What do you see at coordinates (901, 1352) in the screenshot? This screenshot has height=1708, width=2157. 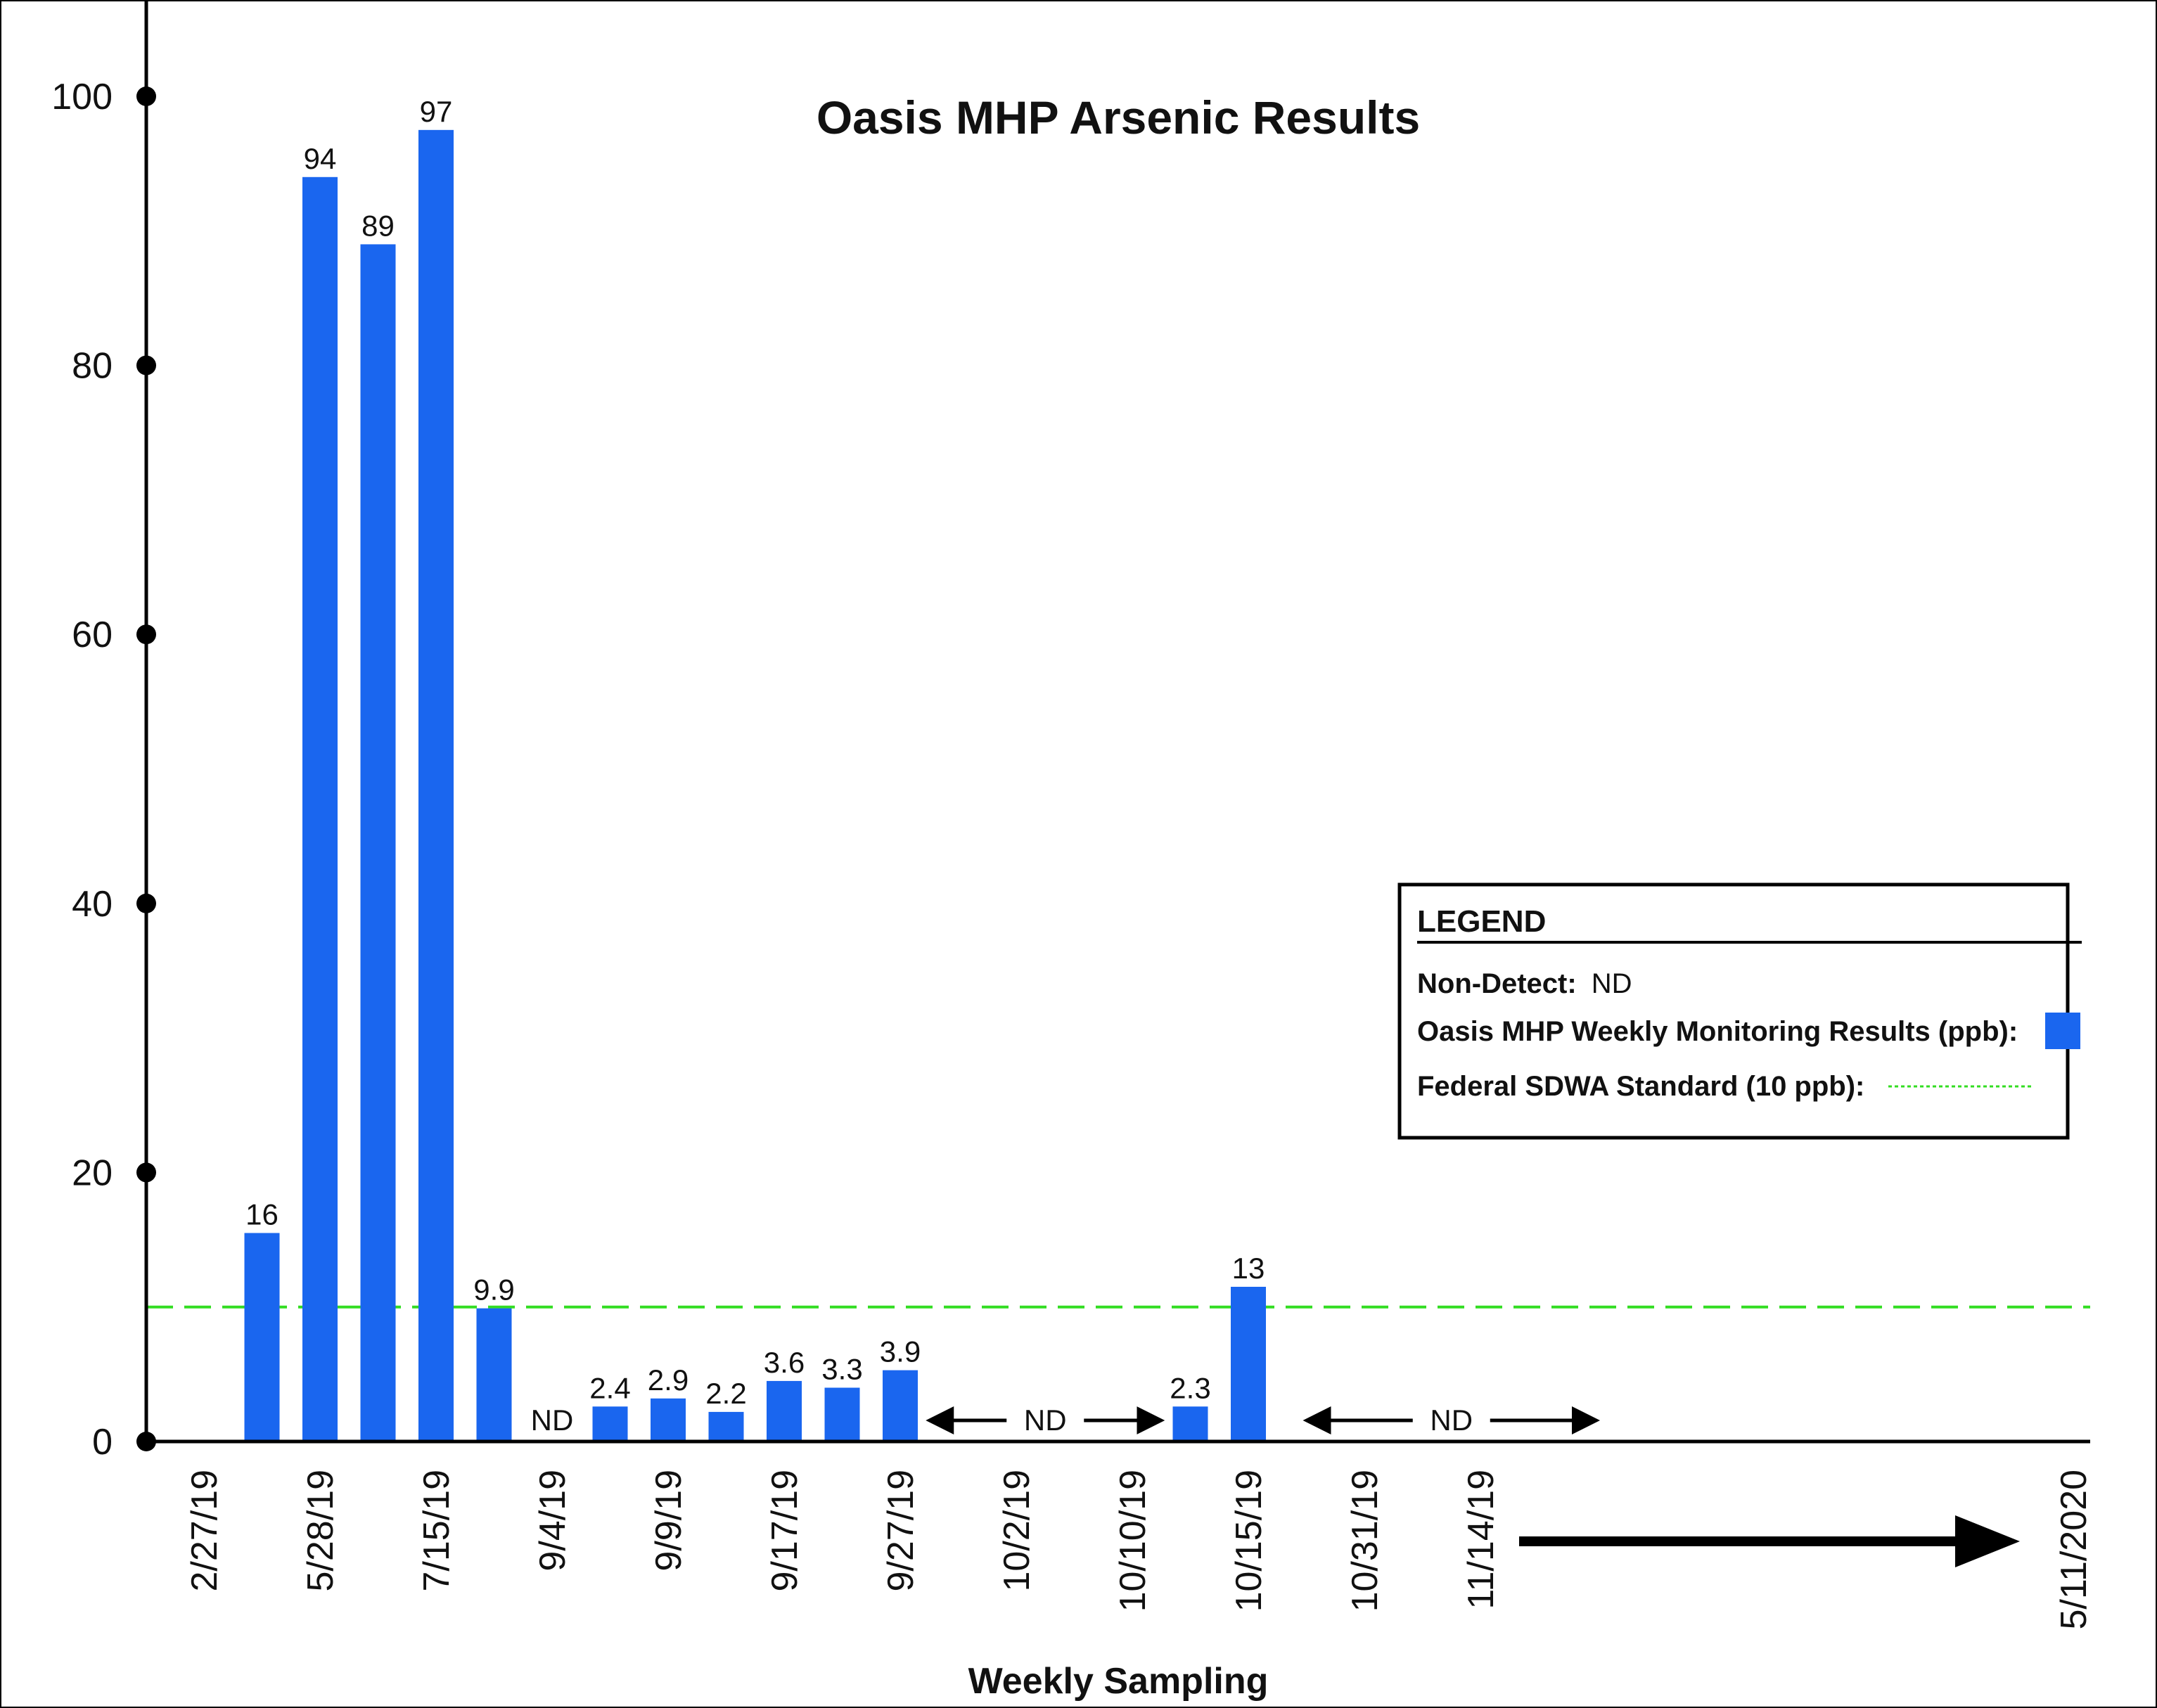 I see `bar-data-label: 3.9` at bounding box center [901, 1352].